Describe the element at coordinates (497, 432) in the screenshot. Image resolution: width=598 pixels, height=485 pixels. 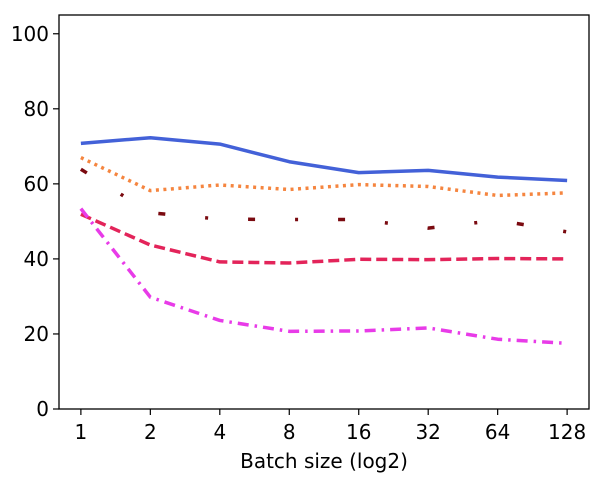
I see `x-tick-label: 64` at that location.